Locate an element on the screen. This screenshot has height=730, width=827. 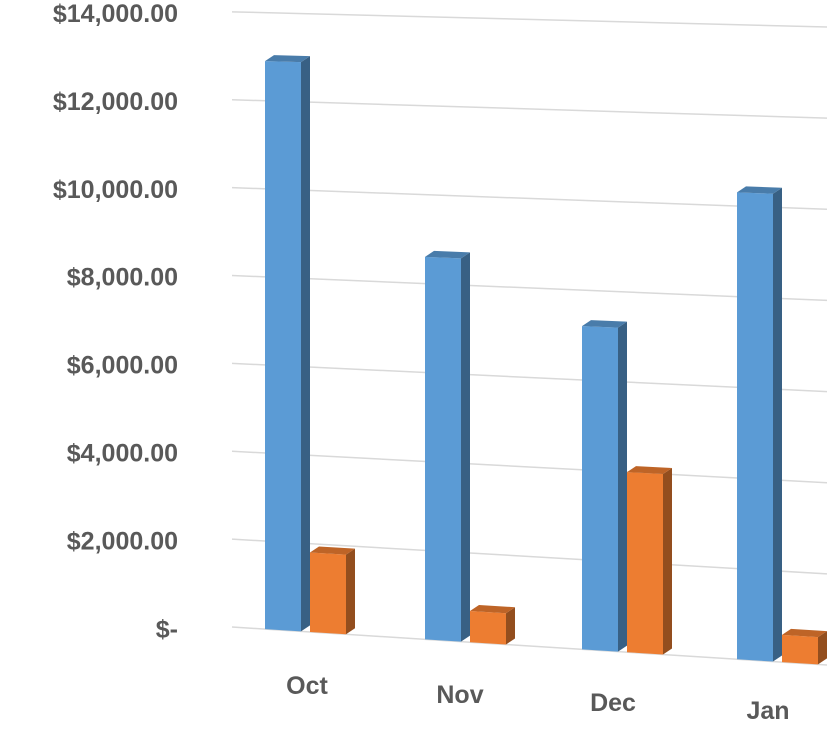
x-tick-label: Oct is located at coordinates (307, 686).